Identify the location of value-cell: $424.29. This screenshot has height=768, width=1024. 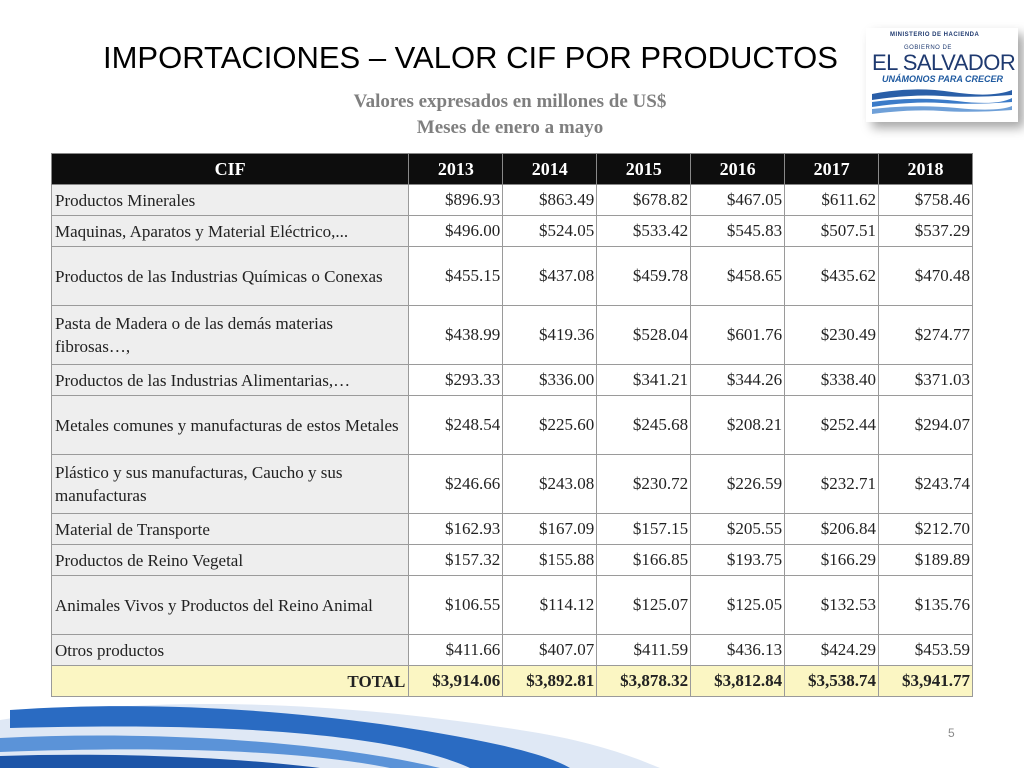
(832, 650).